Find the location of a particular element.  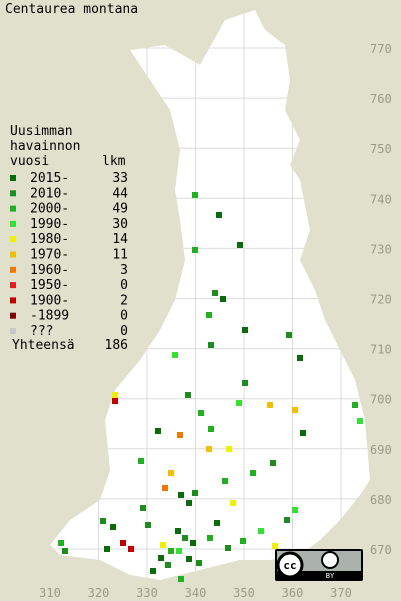

y-label: 760 is located at coordinates (381, 99).